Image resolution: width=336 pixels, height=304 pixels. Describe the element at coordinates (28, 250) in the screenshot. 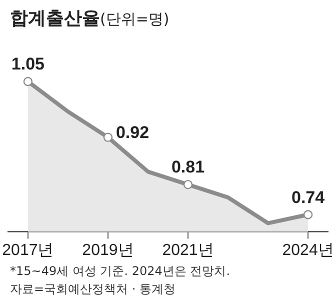

I see `x-tick-label: 2017년` at that location.